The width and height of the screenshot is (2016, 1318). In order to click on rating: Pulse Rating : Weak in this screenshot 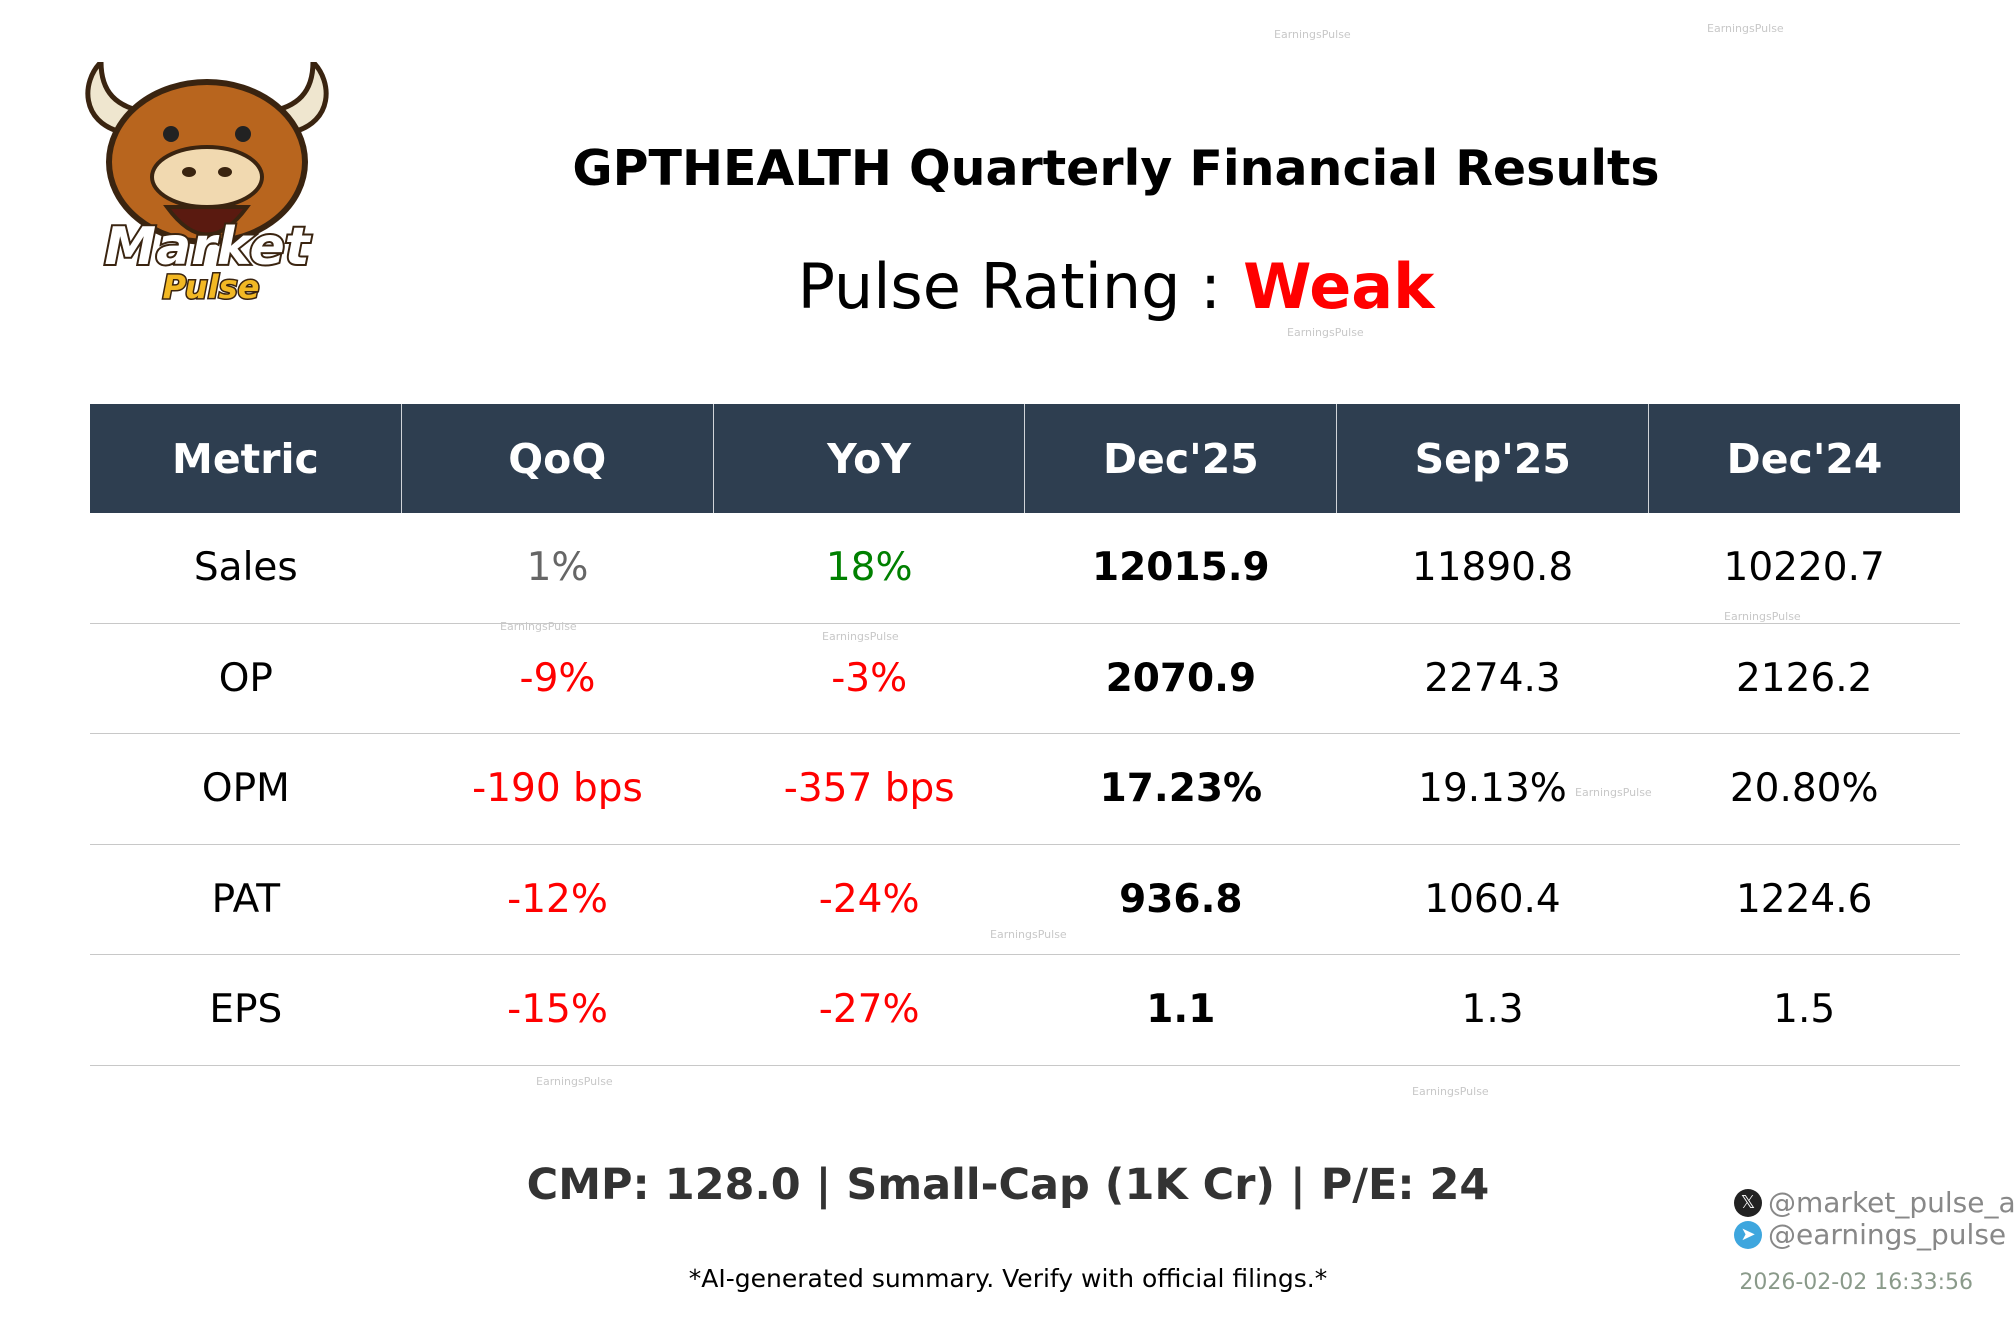, I will do `click(1008, 286)`.